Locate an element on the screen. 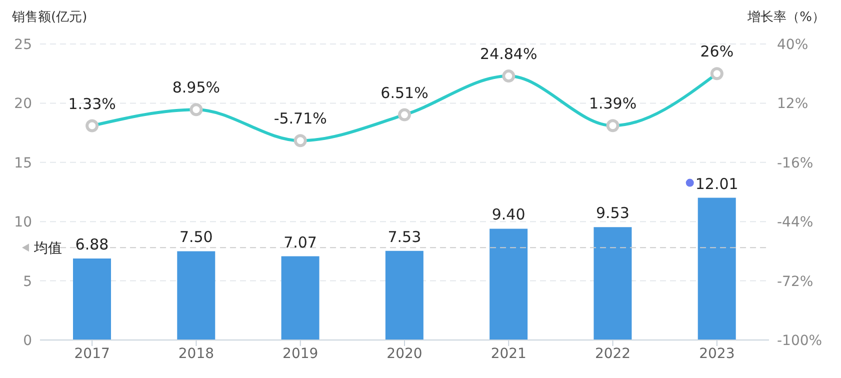 The height and width of the screenshot is (378, 841). data-label: 6.88 is located at coordinates (92, 245).